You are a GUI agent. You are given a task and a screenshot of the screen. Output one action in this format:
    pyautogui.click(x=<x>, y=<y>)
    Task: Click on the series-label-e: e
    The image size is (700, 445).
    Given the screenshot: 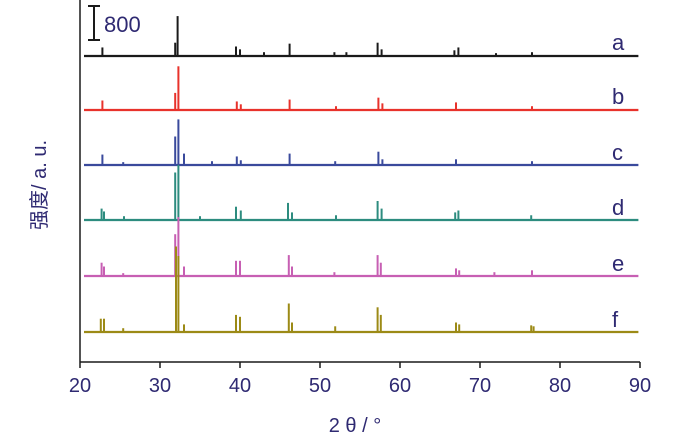 What is the action you would take?
    pyautogui.click(x=618, y=263)
    